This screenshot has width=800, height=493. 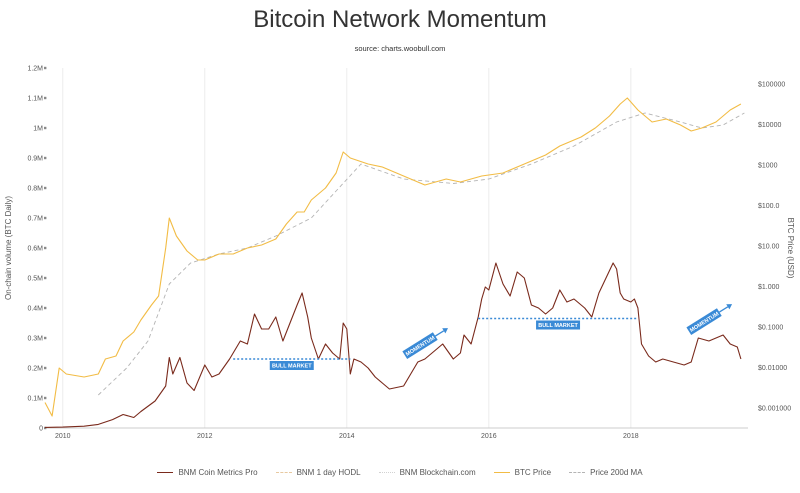 What do you see at coordinates (489, 436) in the screenshot?
I see `x-tick-label: 2016` at bounding box center [489, 436].